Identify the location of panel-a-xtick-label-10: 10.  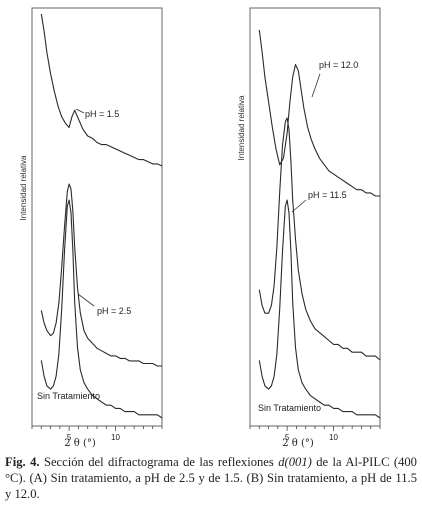
(115, 437).